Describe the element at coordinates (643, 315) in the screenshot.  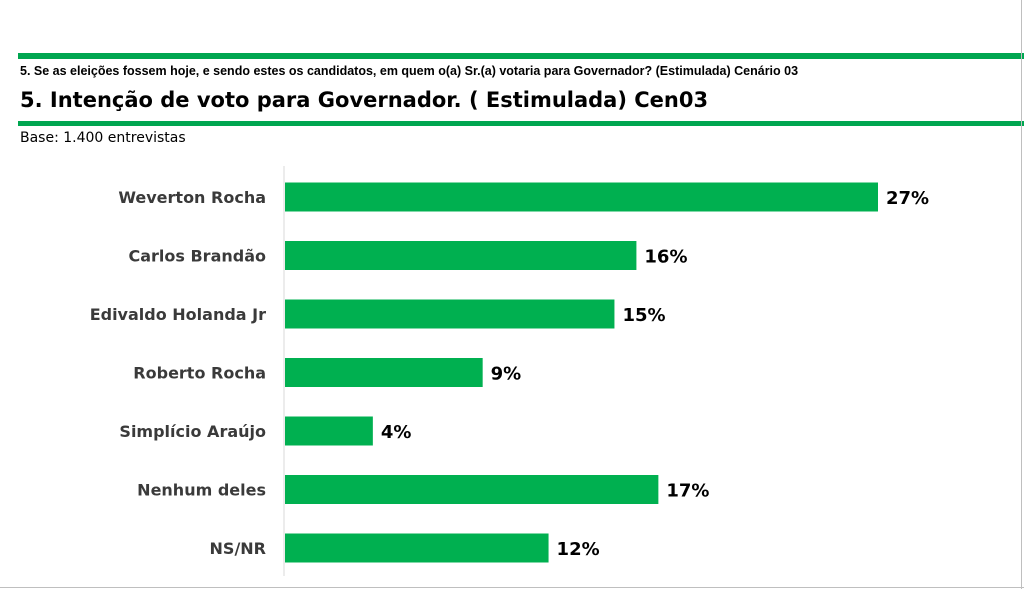
I see `data-label: 15%` at that location.